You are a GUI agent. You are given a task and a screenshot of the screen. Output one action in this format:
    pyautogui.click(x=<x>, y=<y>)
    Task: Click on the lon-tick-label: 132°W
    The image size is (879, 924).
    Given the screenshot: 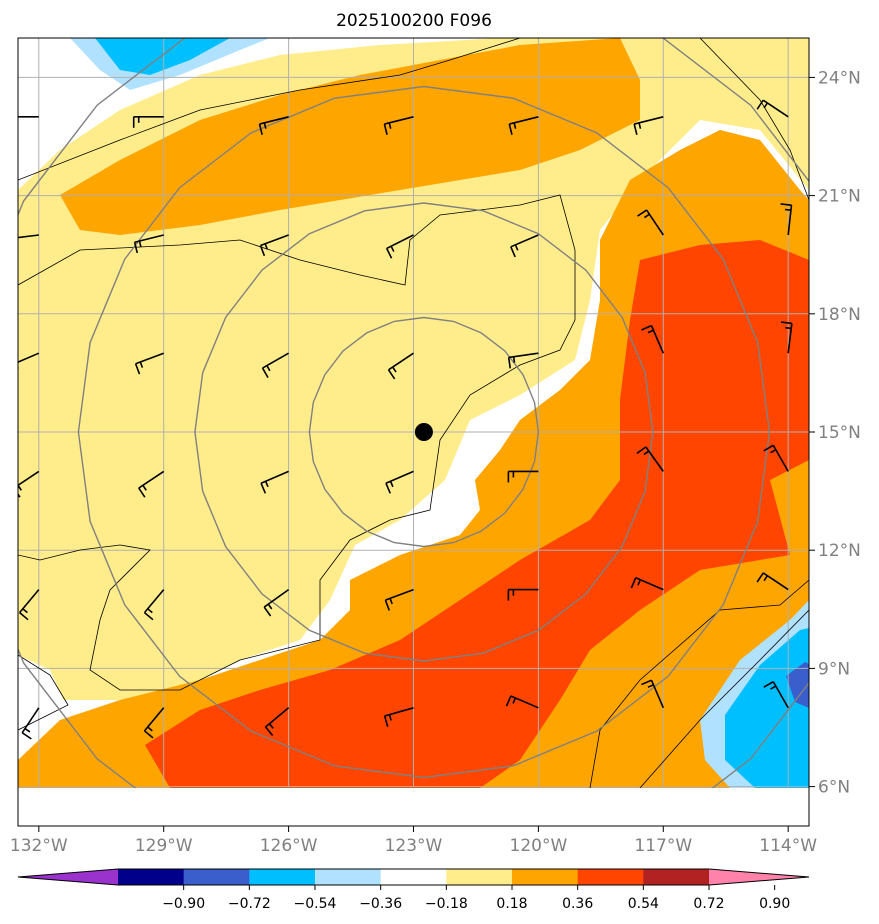 What is the action you would take?
    pyautogui.click(x=39, y=846)
    